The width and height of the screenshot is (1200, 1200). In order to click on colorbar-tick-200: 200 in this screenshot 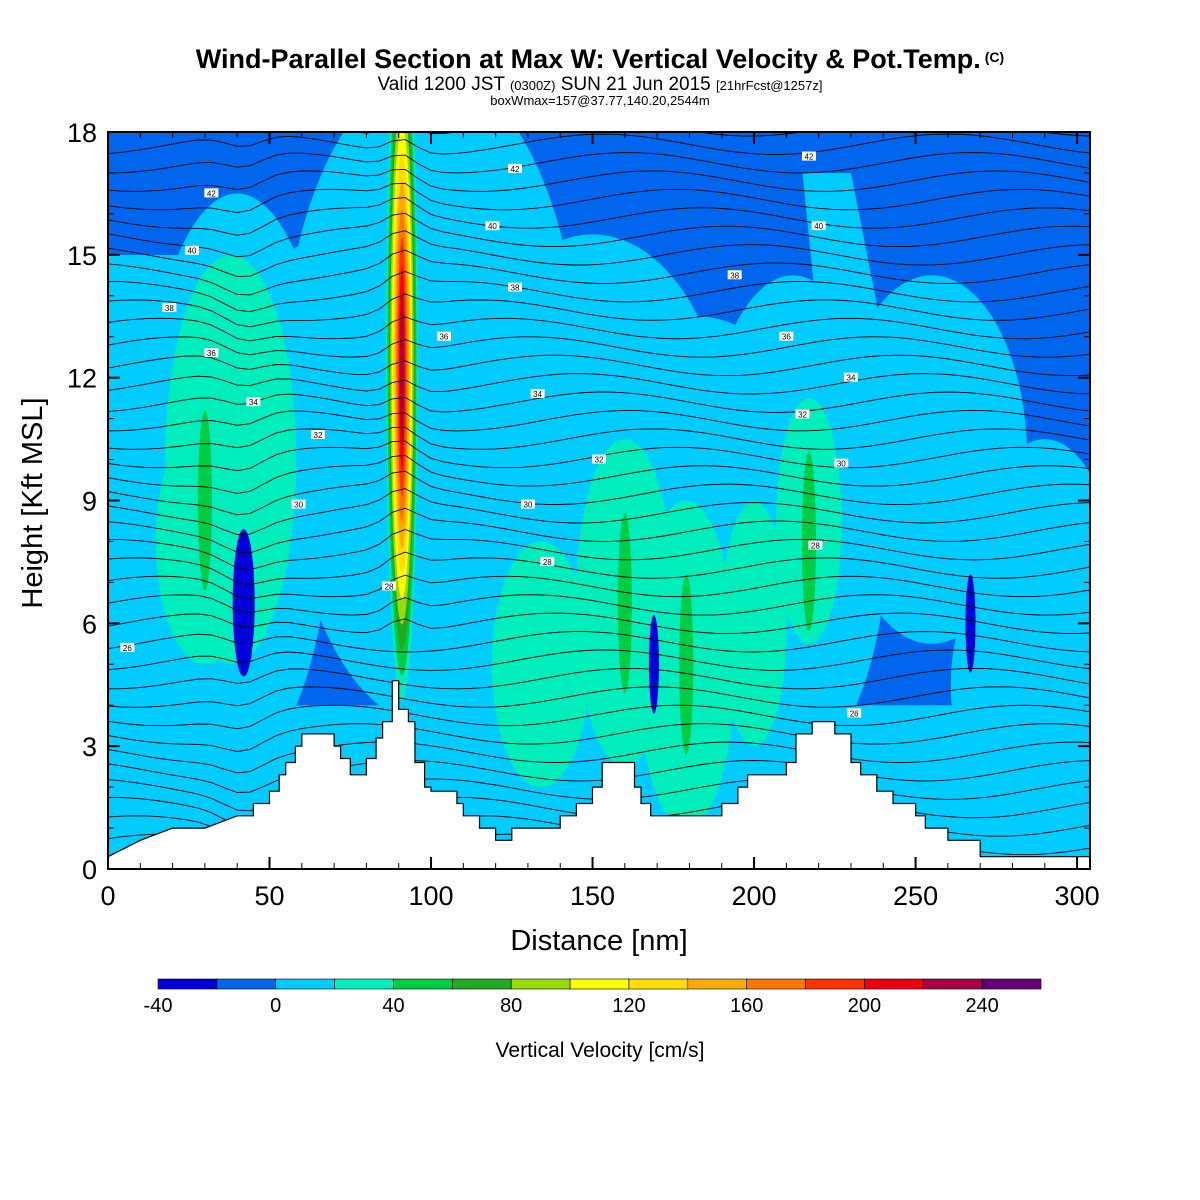, I will do `click(864, 1006)`.